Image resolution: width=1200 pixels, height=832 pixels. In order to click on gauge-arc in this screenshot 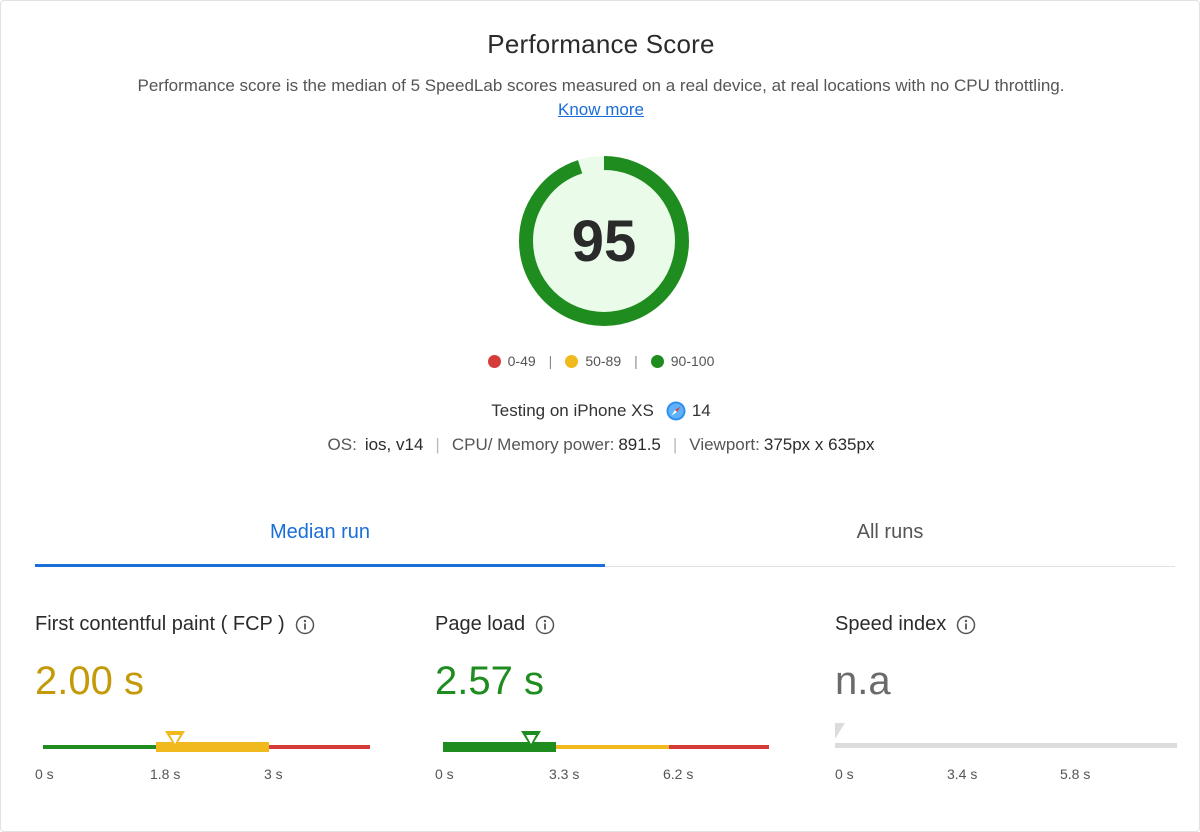, I will do `click(604, 241)`.